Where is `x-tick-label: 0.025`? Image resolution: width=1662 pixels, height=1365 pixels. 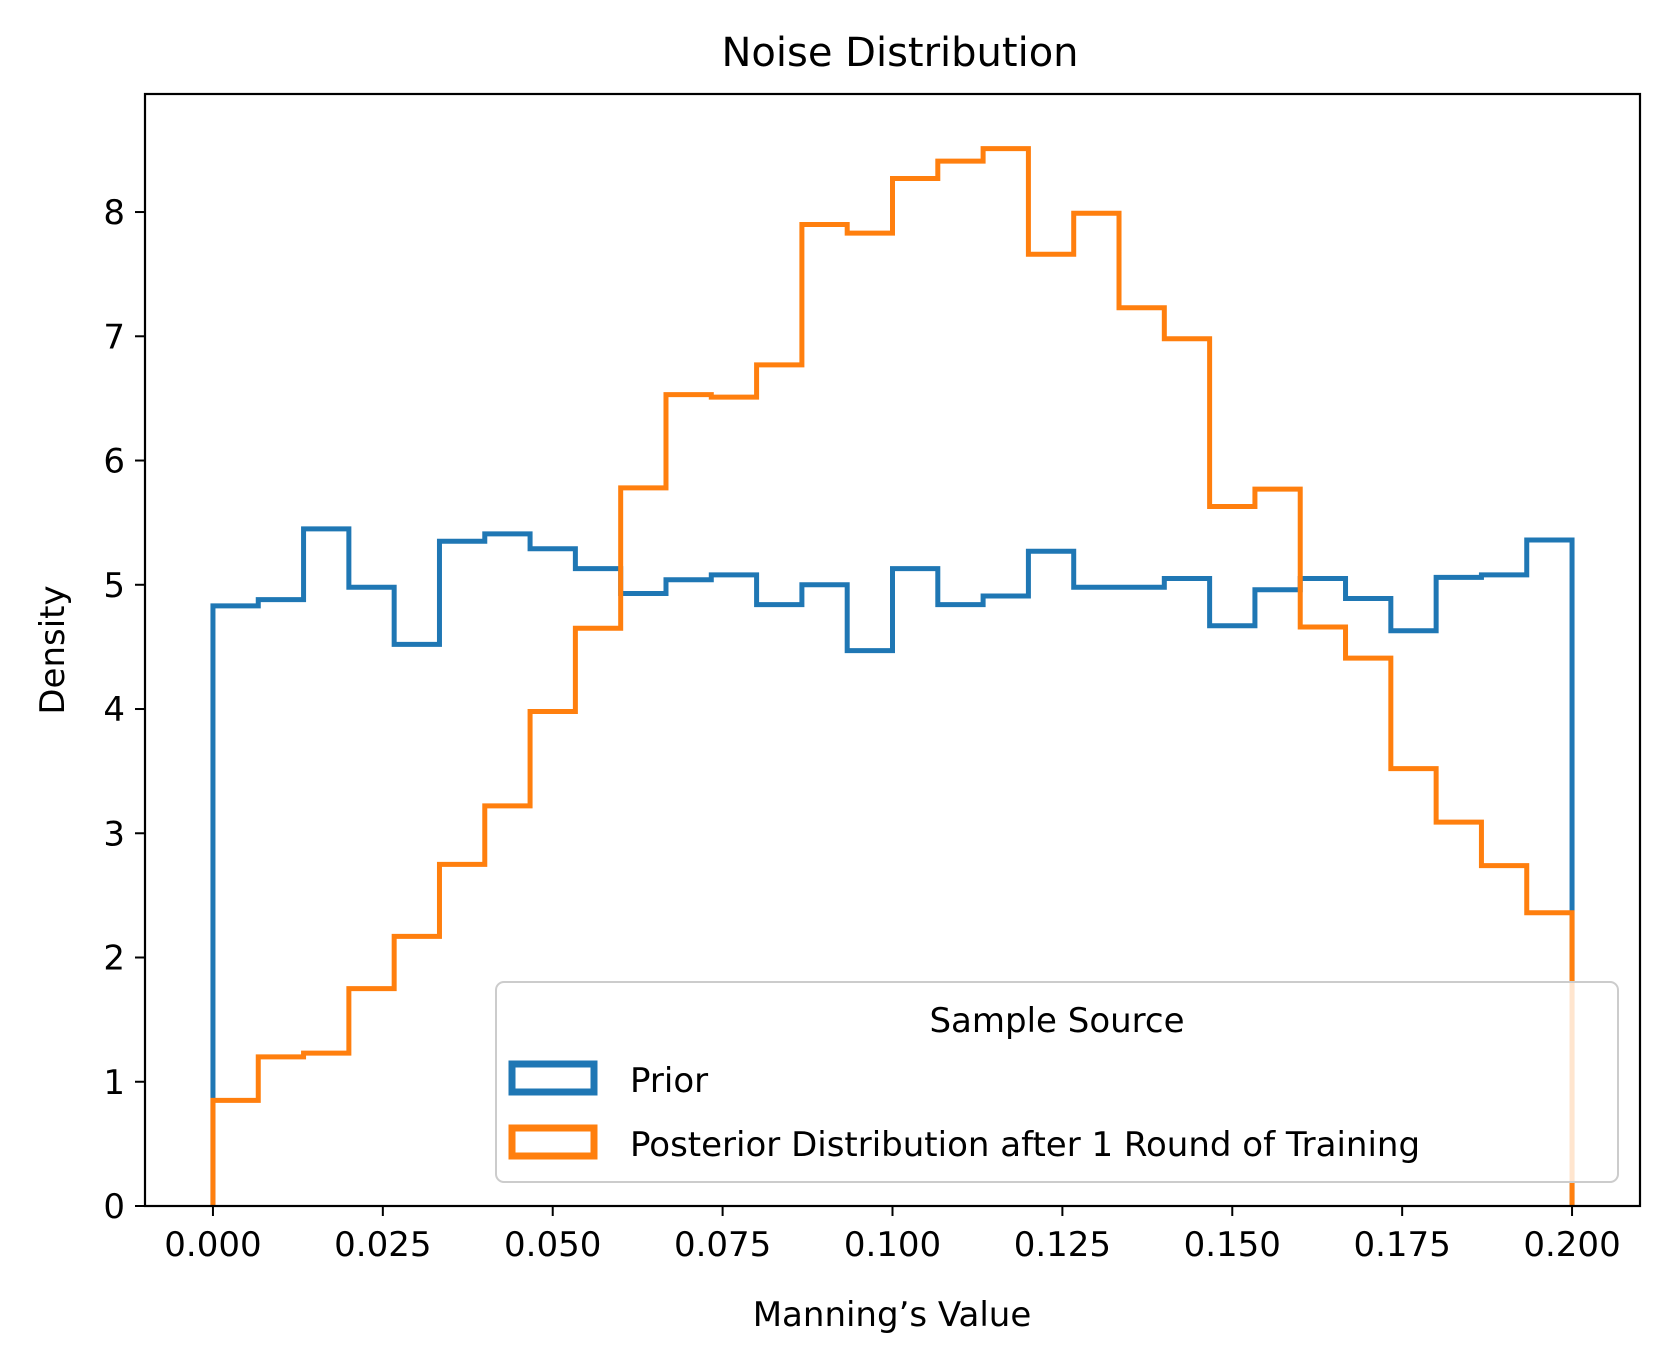
x-tick-label: 0.025 is located at coordinates (382, 1245).